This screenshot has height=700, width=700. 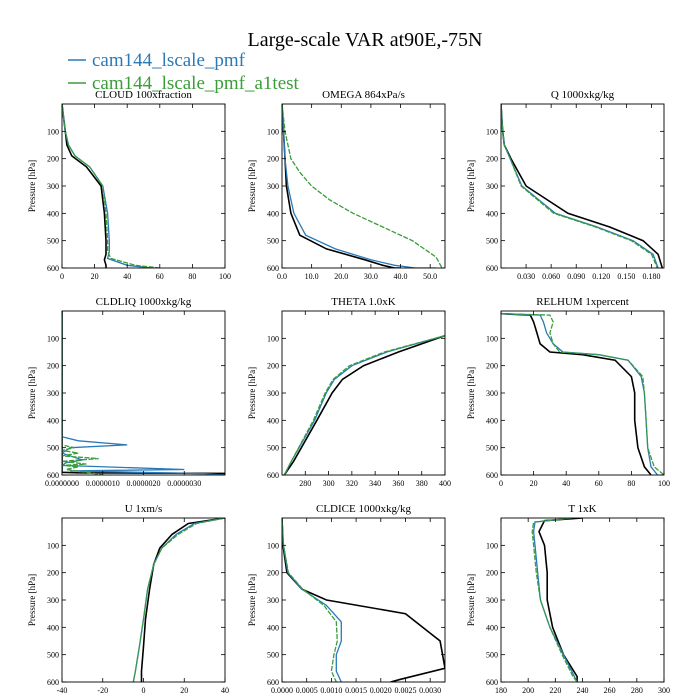 I want to click on legend-label-pmf: cam144_lscale_pmf, so click(x=169, y=60).